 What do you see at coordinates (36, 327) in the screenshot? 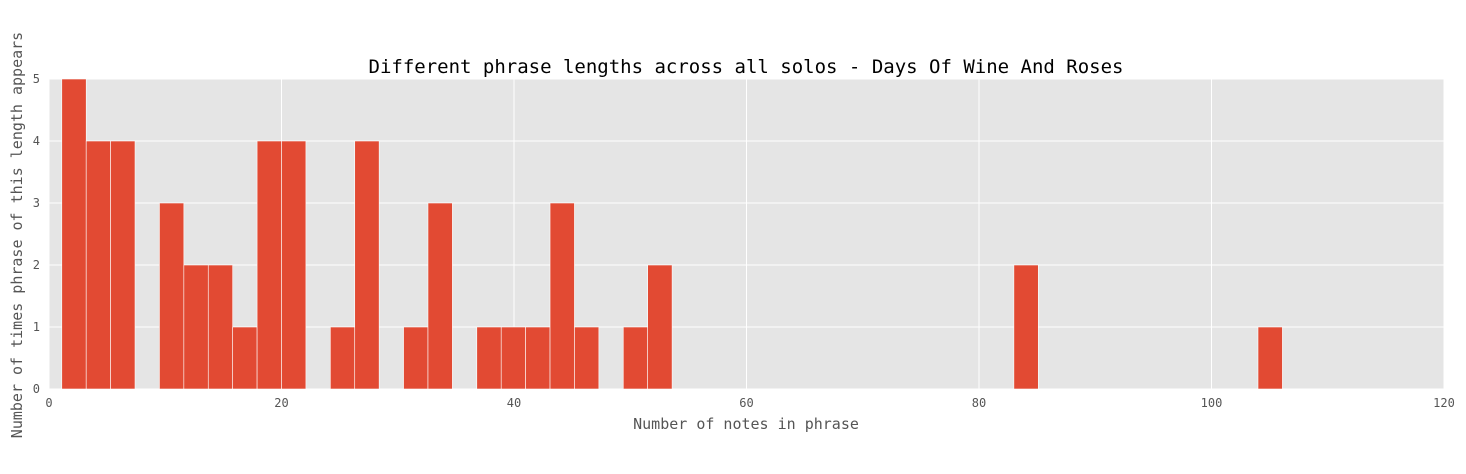
I see `y-tick-label: 1` at bounding box center [36, 327].